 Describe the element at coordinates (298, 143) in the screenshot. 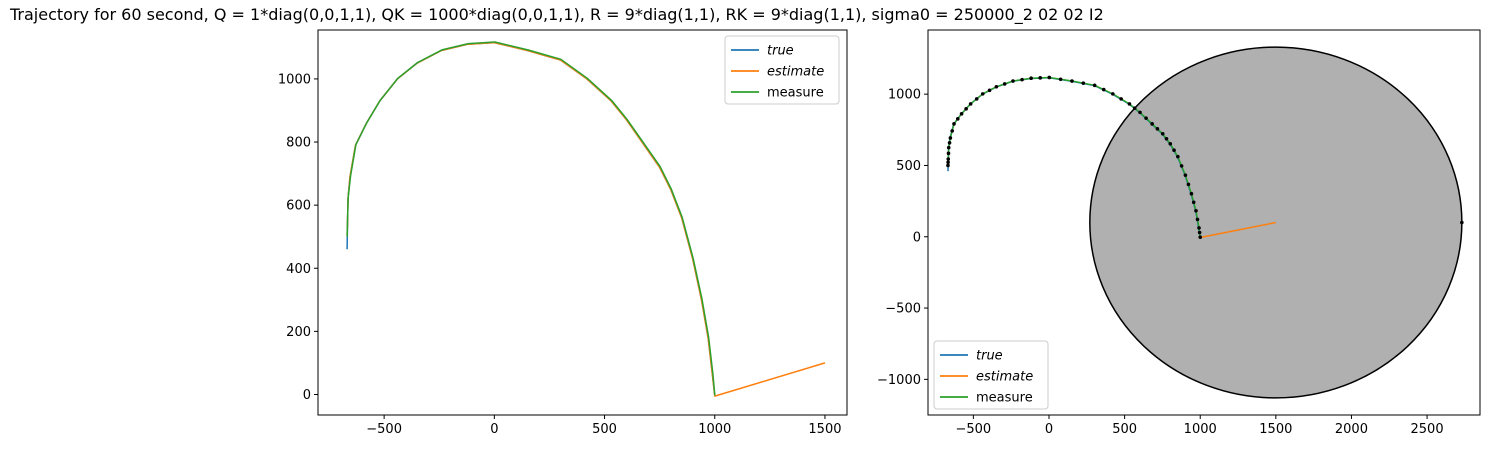

I see `y-tick-label: 800` at that location.